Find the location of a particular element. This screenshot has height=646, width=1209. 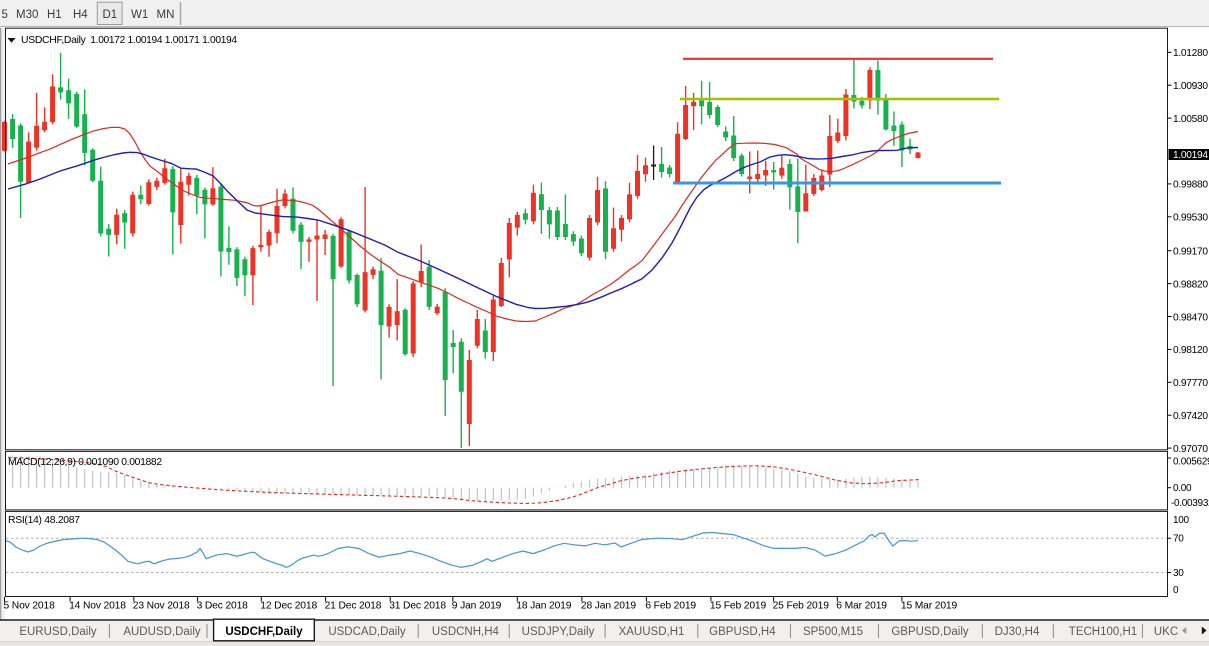

svg-text: 14 Nov 2018 is located at coordinates (97, 606).